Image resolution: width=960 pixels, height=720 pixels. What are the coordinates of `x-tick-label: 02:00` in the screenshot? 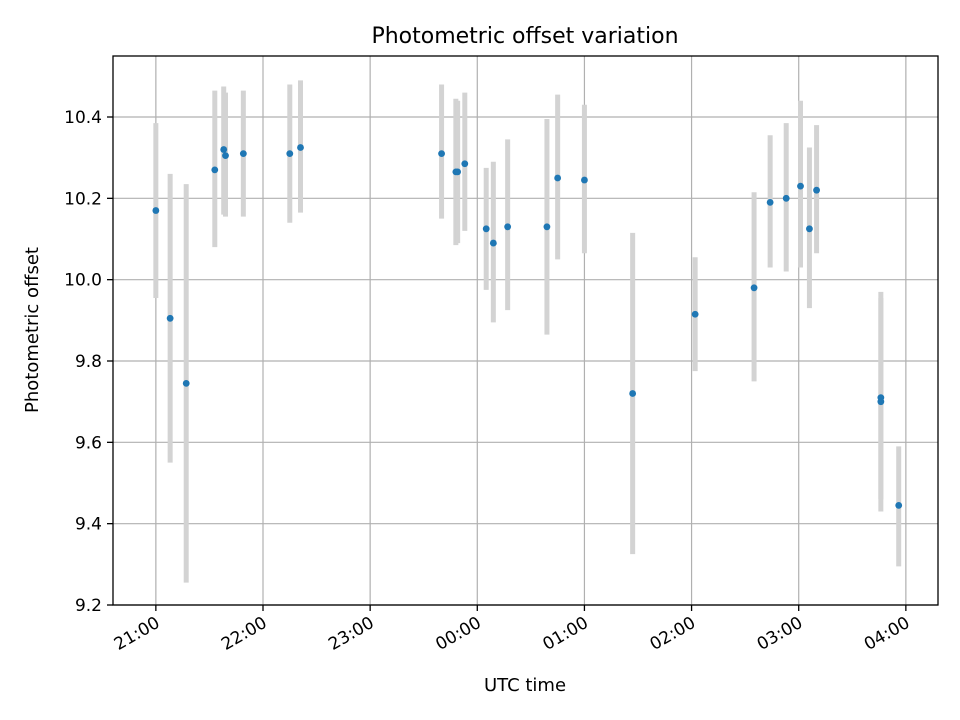 It's located at (673, 634).